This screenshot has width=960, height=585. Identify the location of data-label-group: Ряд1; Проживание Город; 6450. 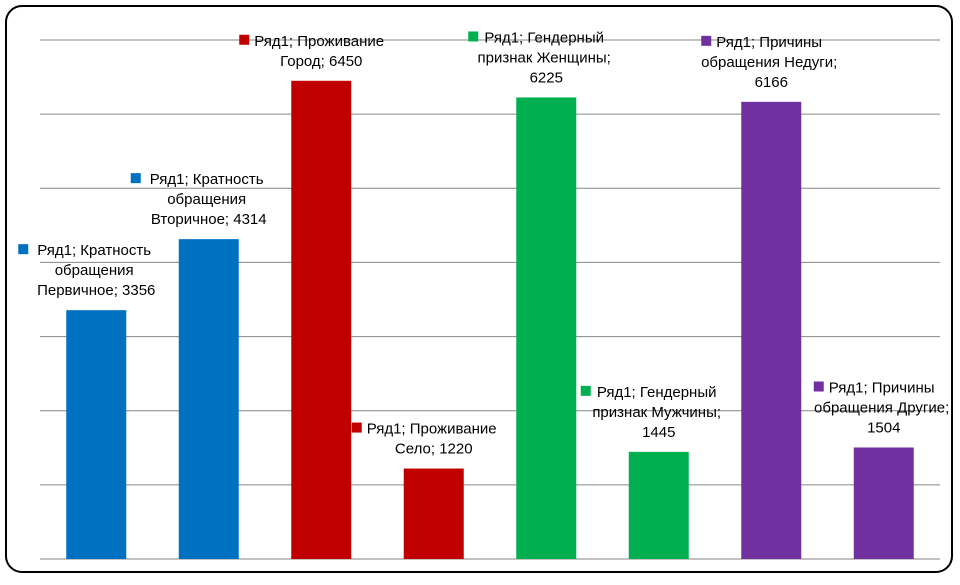
(313, 51).